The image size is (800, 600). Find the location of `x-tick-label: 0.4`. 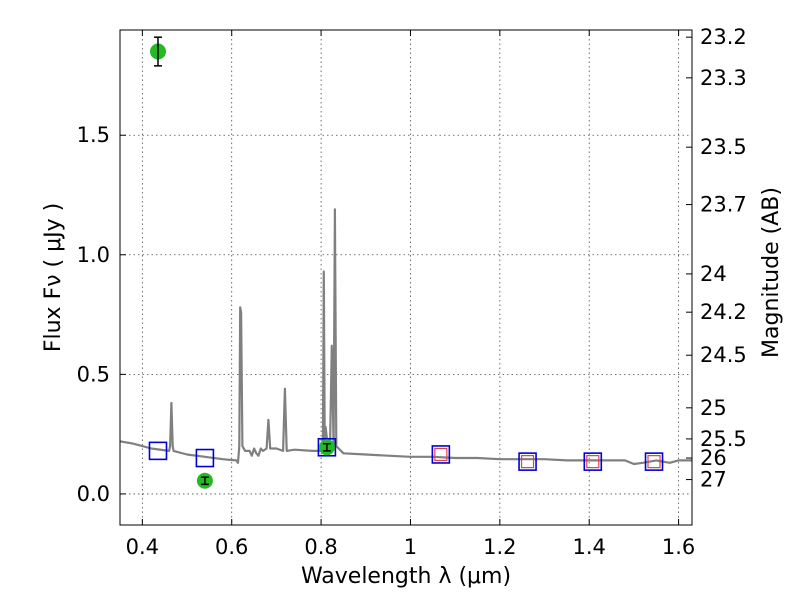

x-tick-label: 0.4 is located at coordinates (142, 547).